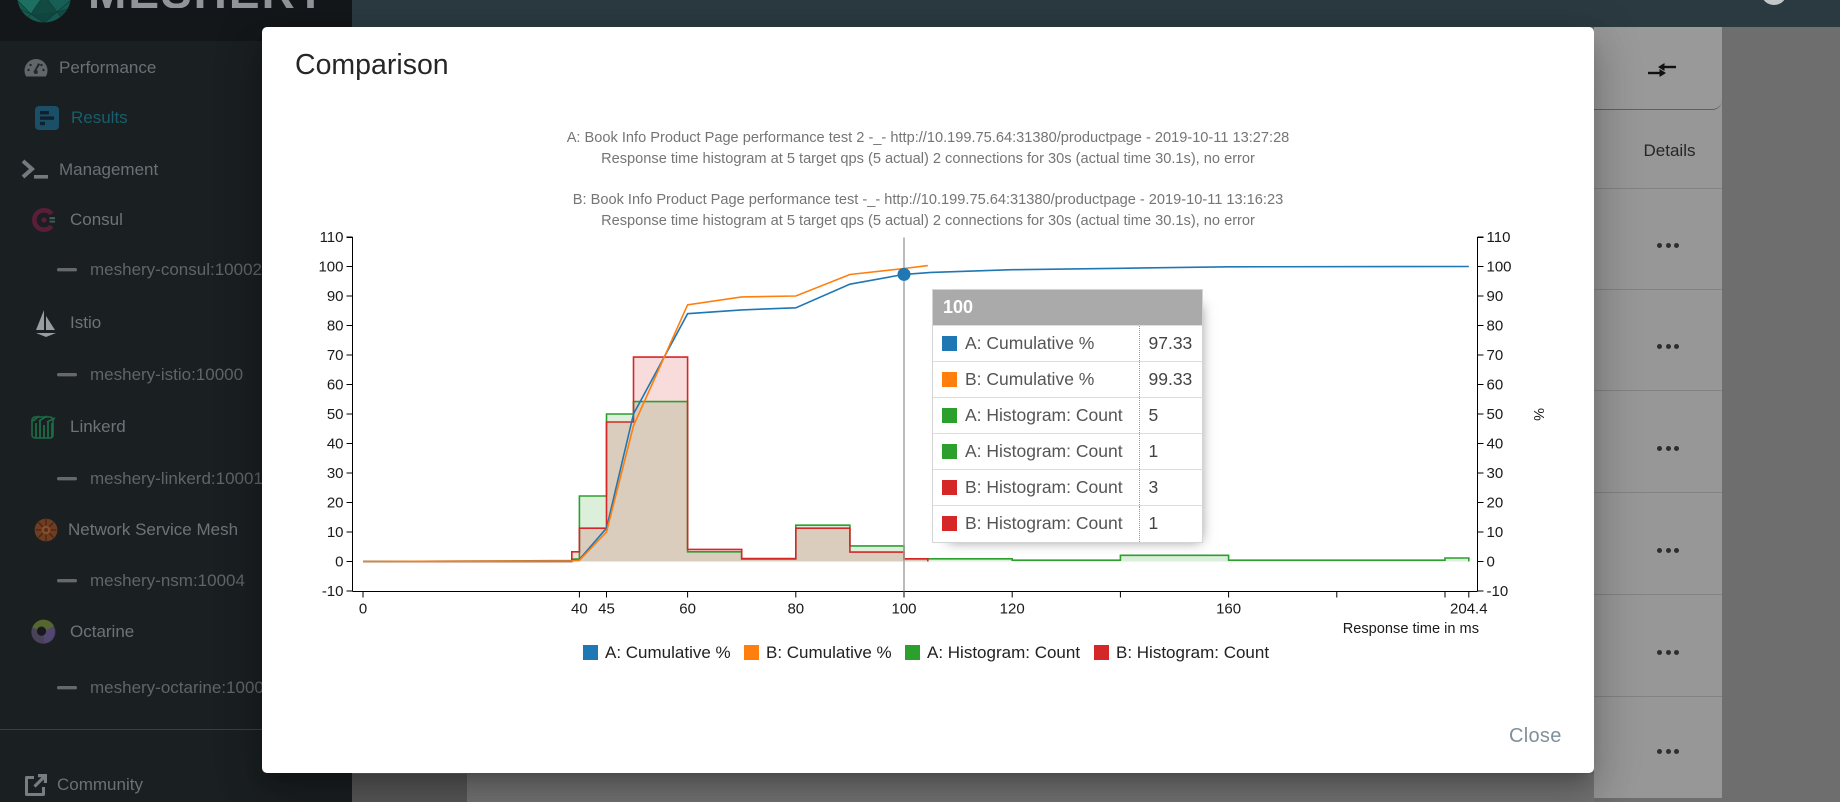 The image size is (1840, 802). Describe the element at coordinates (1012, 609) in the screenshot. I see `svg-text: 120` at that location.